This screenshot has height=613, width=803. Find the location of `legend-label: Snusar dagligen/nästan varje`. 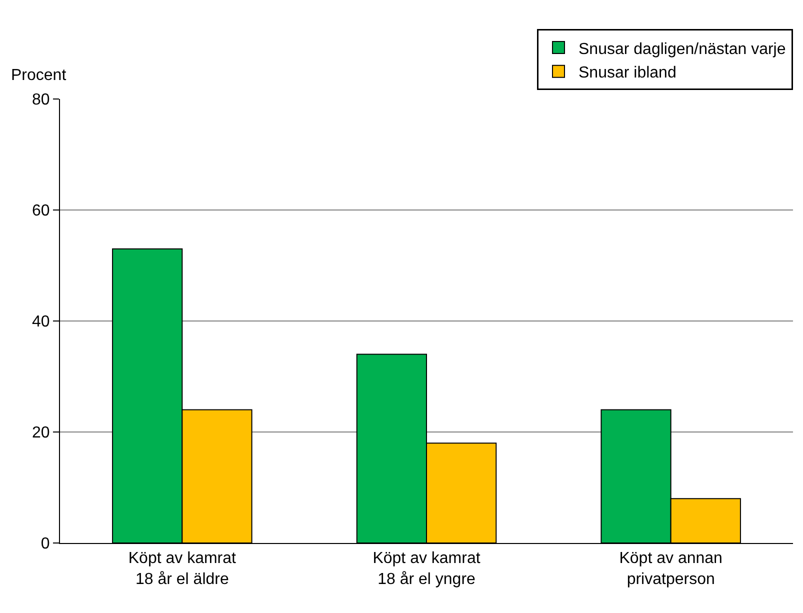

legend-label: Snusar dagligen/nästan varje is located at coordinates (682, 49).